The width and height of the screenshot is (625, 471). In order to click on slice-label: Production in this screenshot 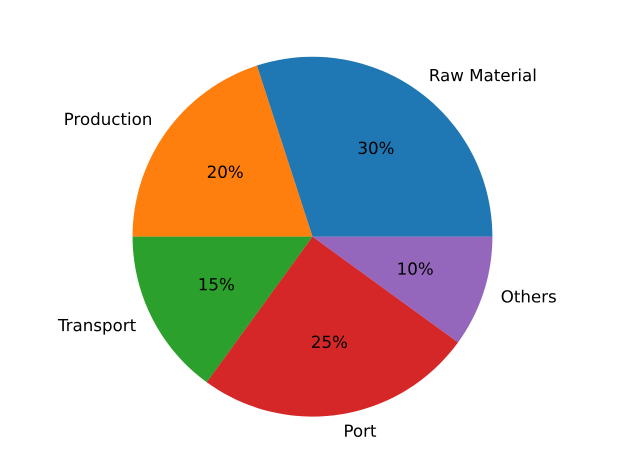, I will do `click(108, 119)`.